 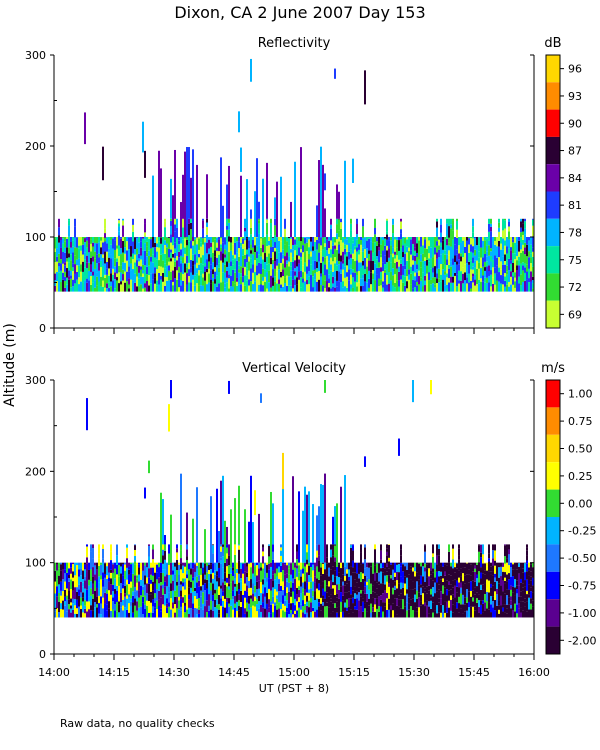 I want to click on x-tick-label: 14:30, so click(x=174, y=672).